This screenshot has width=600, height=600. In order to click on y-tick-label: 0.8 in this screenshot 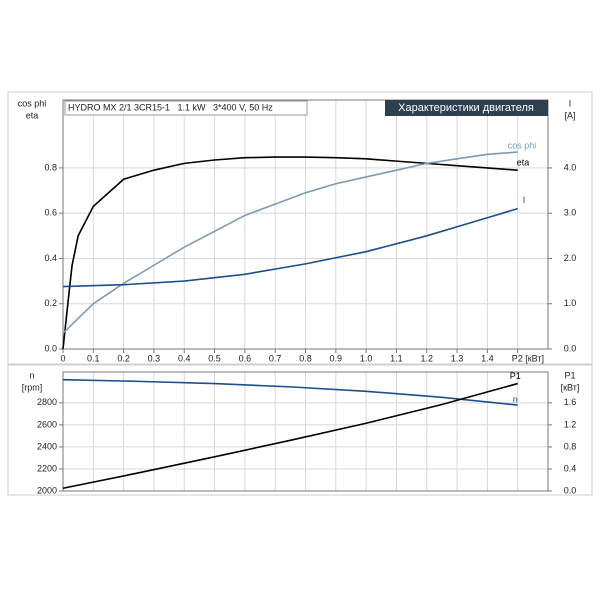, I will do `click(50, 167)`.